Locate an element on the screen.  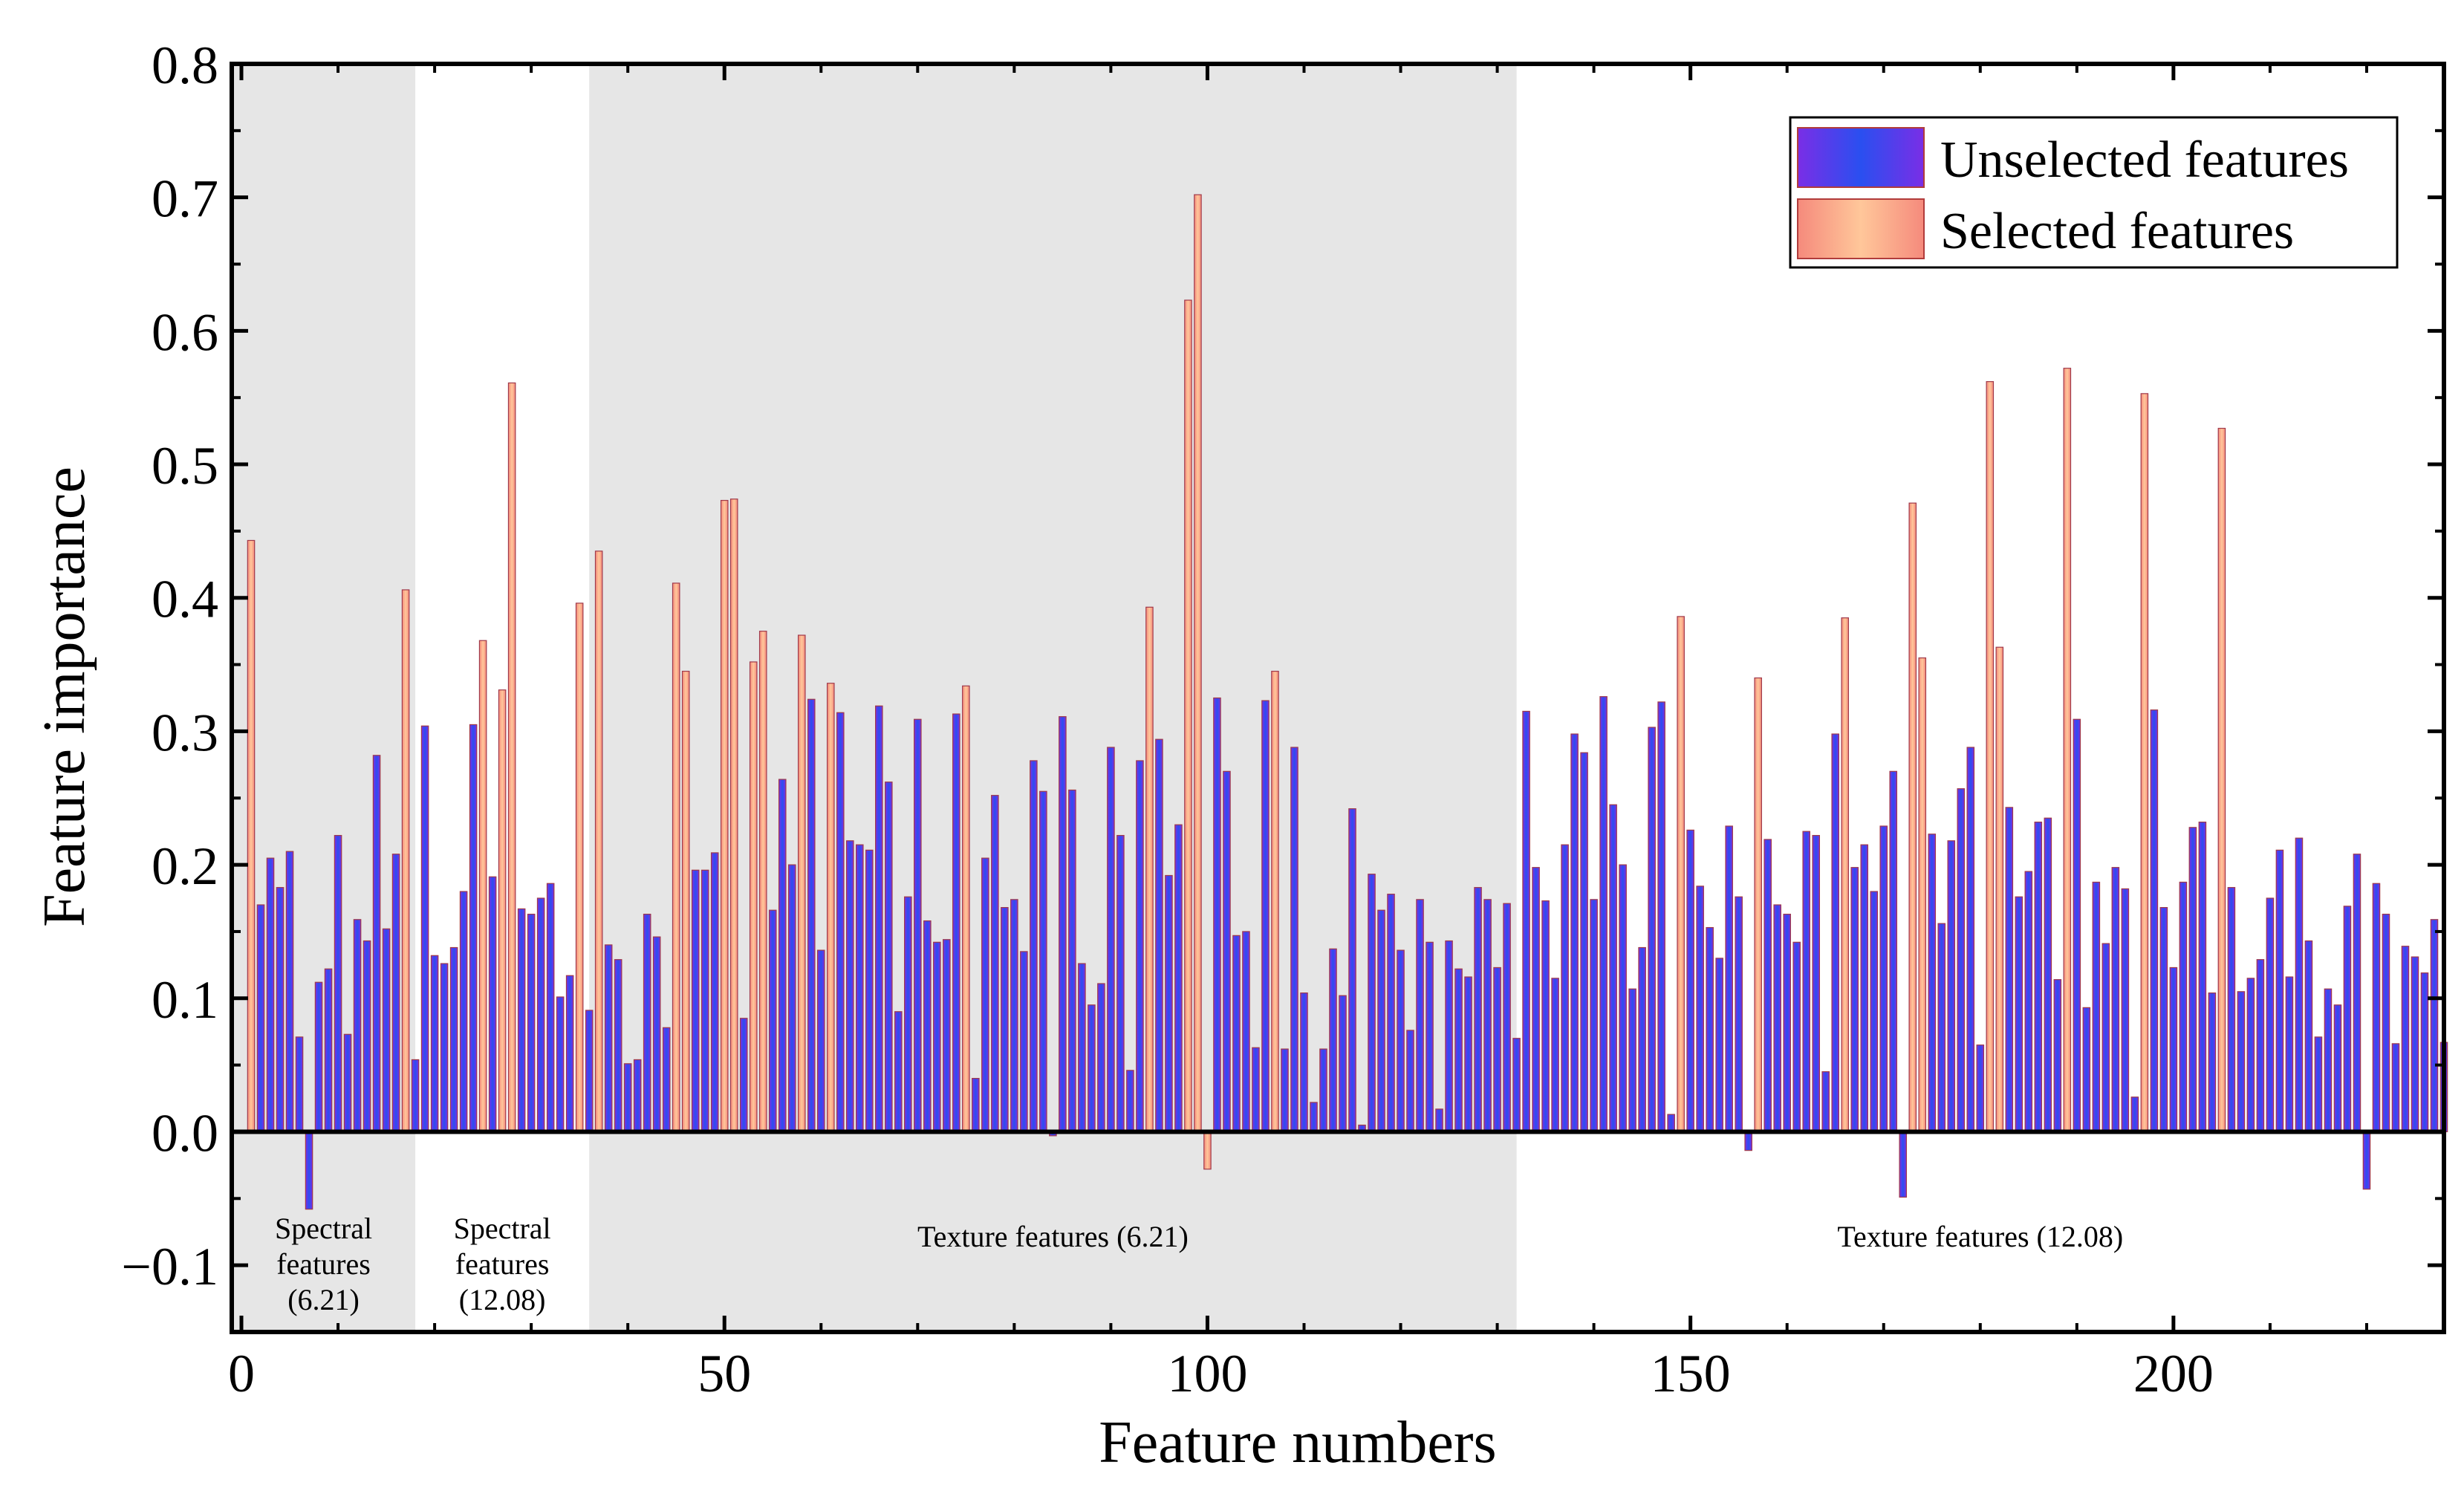
y-tick-label-9: 0.8 is located at coordinates (185, 65).